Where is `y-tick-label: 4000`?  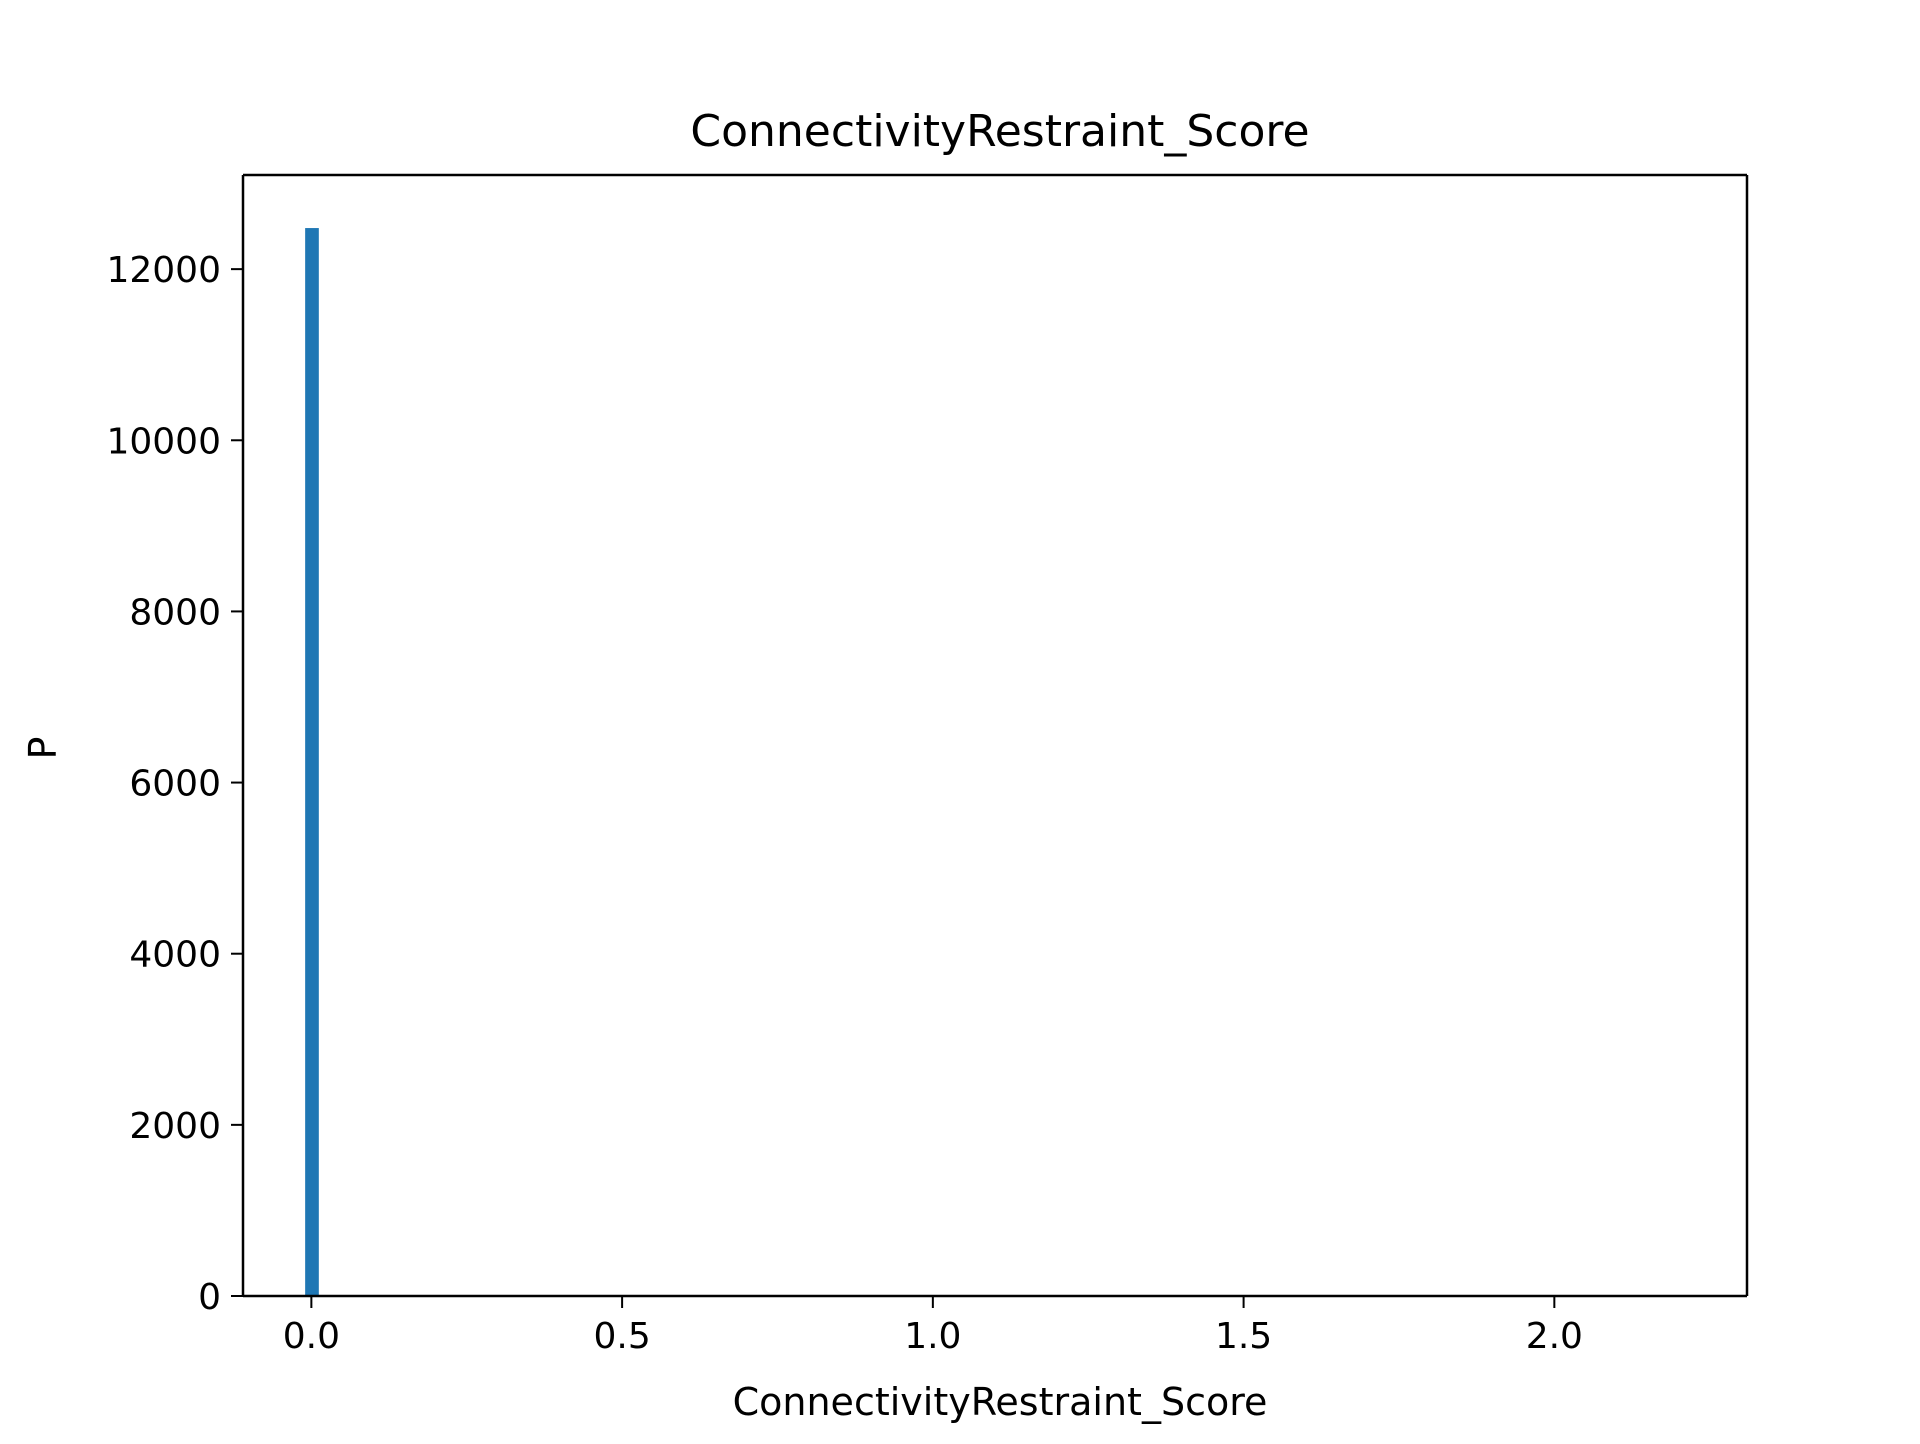
y-tick-label: 4000 is located at coordinates (175, 955).